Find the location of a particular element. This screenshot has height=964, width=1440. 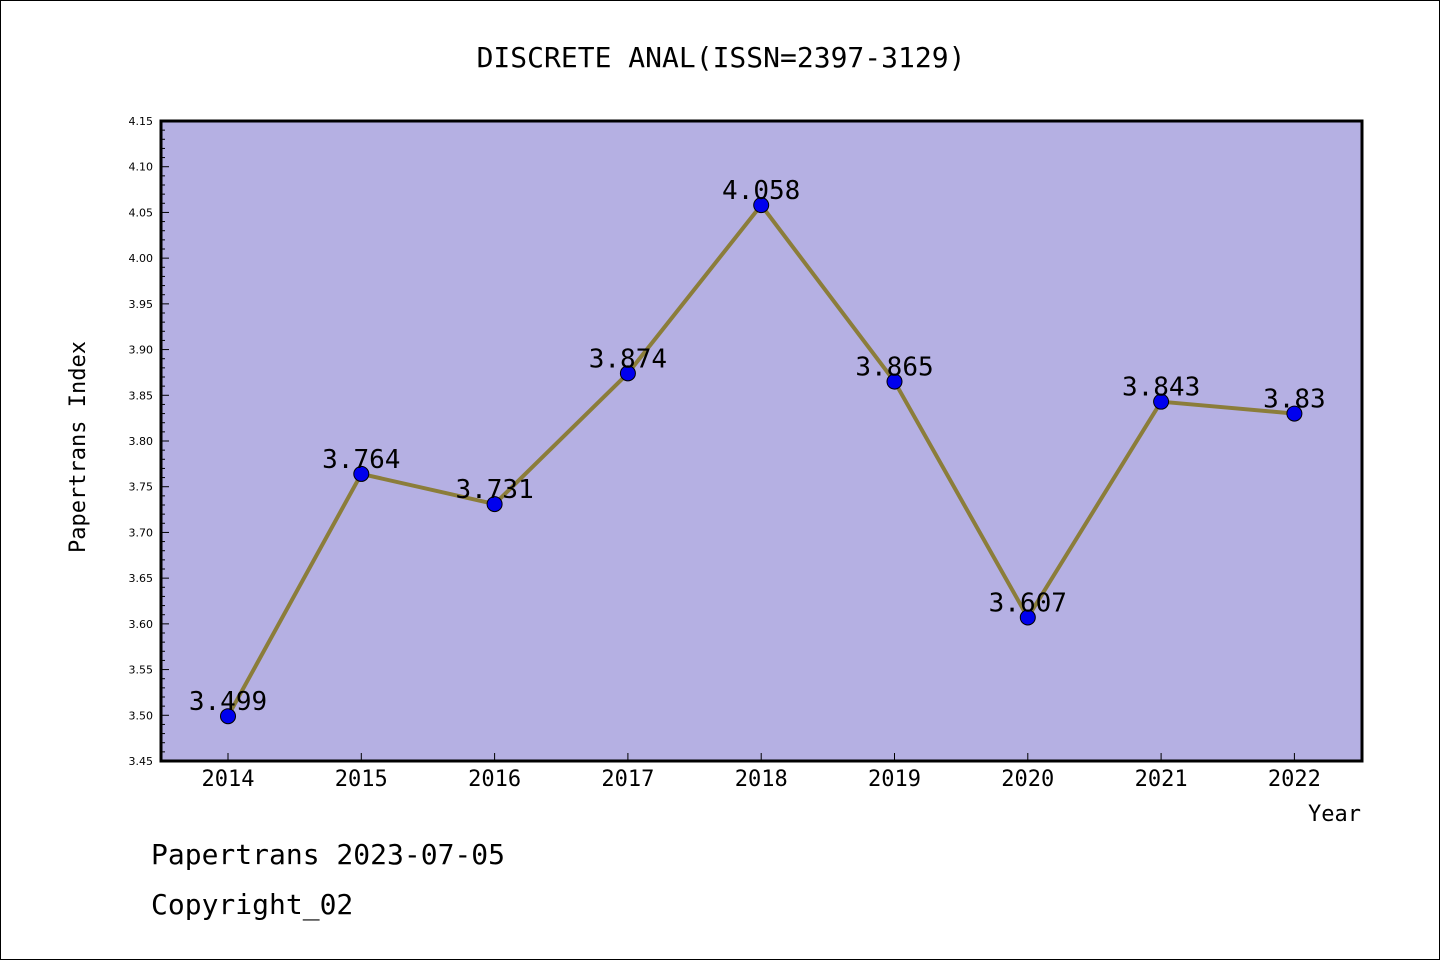

y-tick-label: 4.10 is located at coordinates (141, 167).